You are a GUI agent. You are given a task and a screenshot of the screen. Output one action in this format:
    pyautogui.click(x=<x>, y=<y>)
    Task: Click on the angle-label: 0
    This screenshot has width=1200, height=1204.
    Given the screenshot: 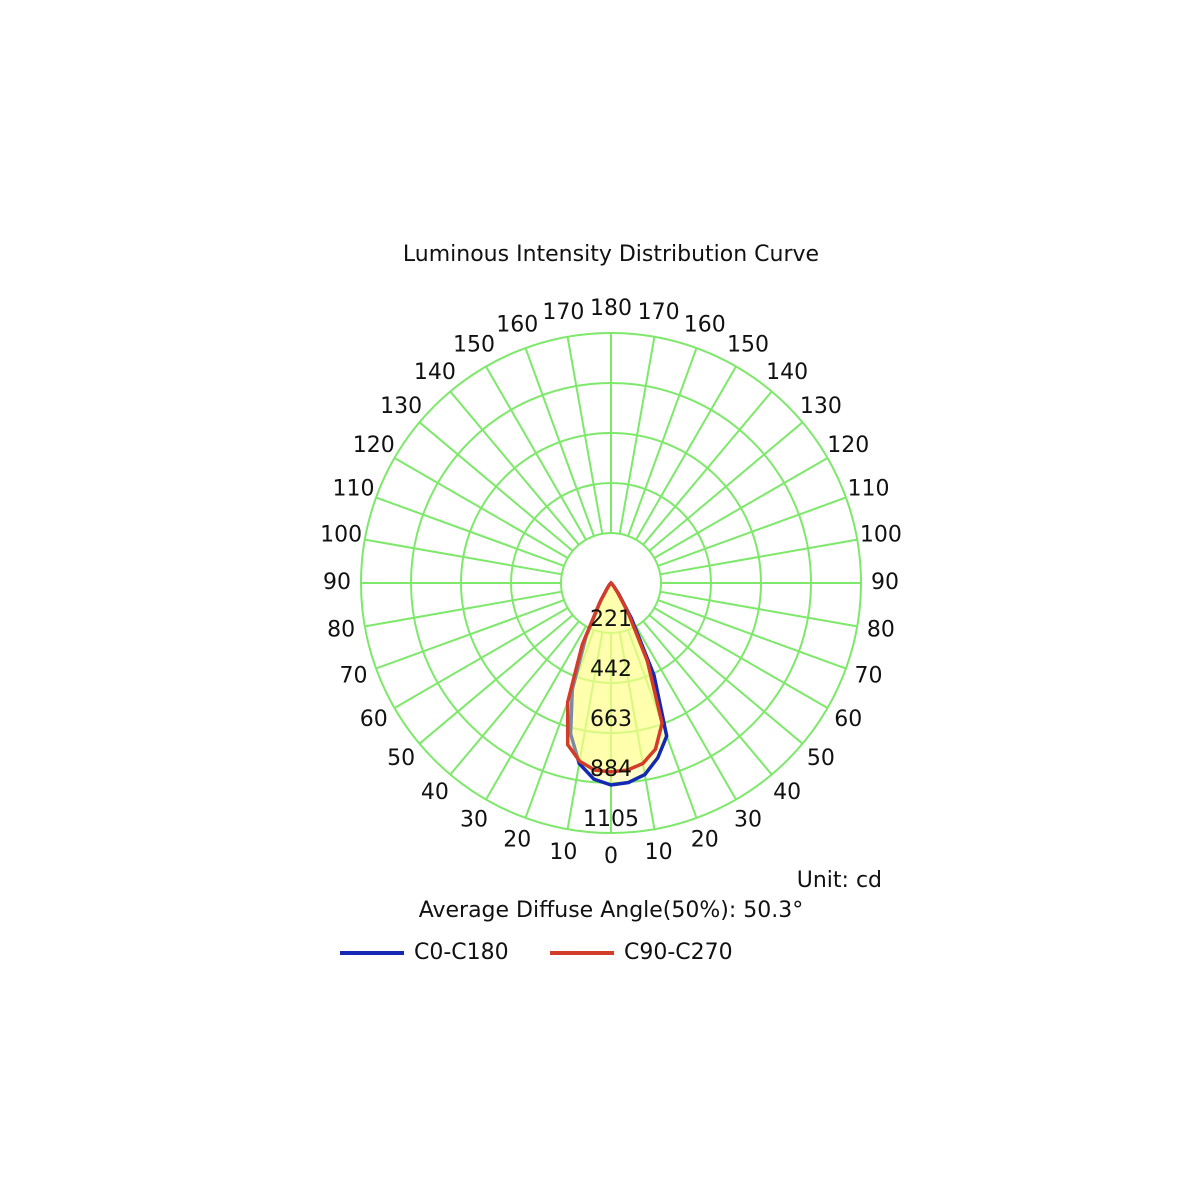 What is the action you would take?
    pyautogui.click(x=611, y=856)
    